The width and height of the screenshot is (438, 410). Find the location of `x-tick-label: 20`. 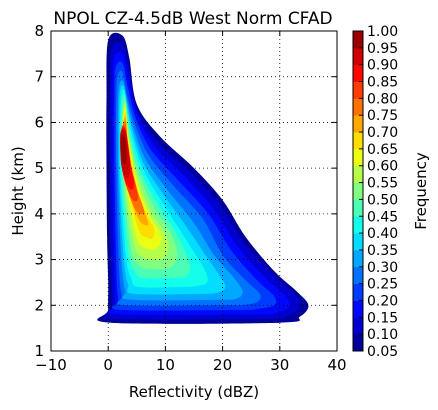

x-tick-label: 20 is located at coordinates (222, 365).